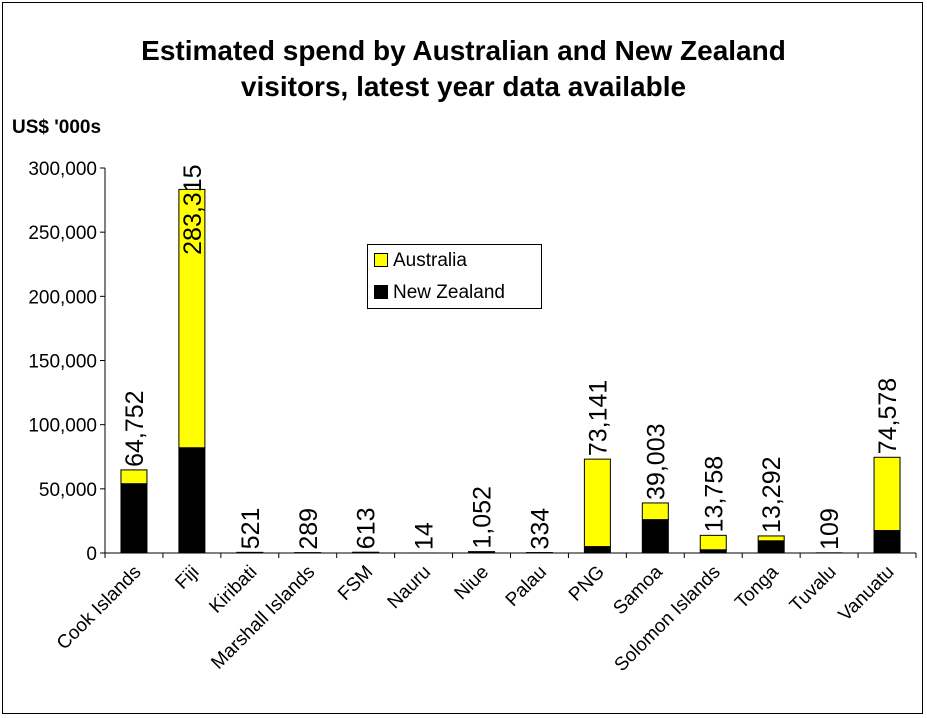 The width and height of the screenshot is (927, 718). Describe the element at coordinates (526, 586) in the screenshot. I see `x-tick-label: Palau` at that location.